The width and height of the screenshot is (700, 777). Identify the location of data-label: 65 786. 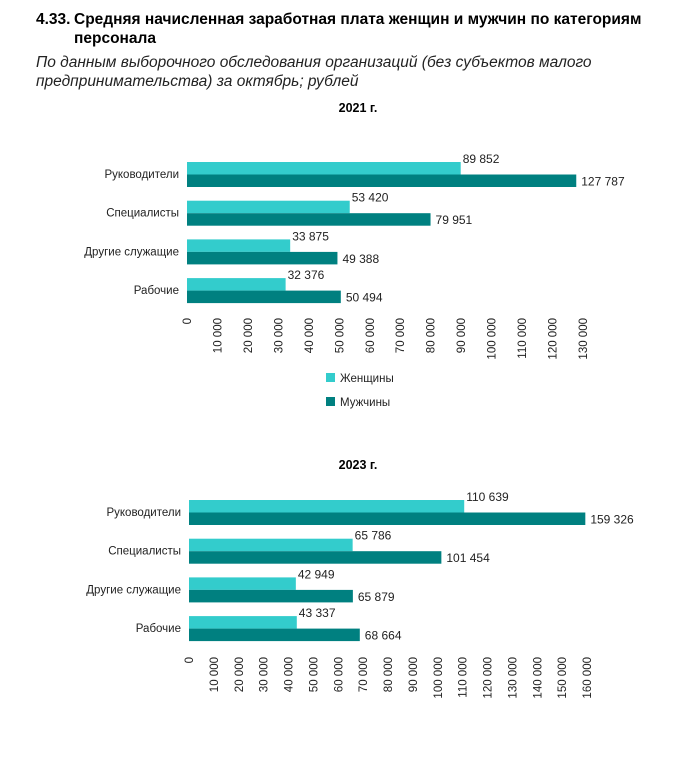
(373, 536).